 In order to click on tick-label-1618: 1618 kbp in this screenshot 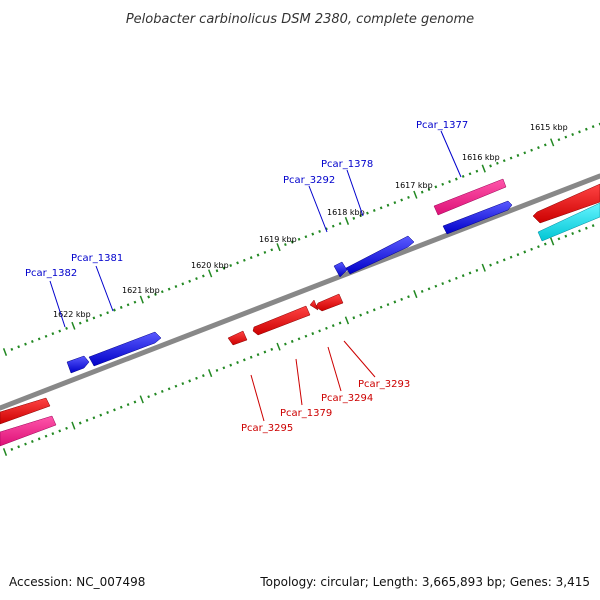, I will do `click(346, 212)`.